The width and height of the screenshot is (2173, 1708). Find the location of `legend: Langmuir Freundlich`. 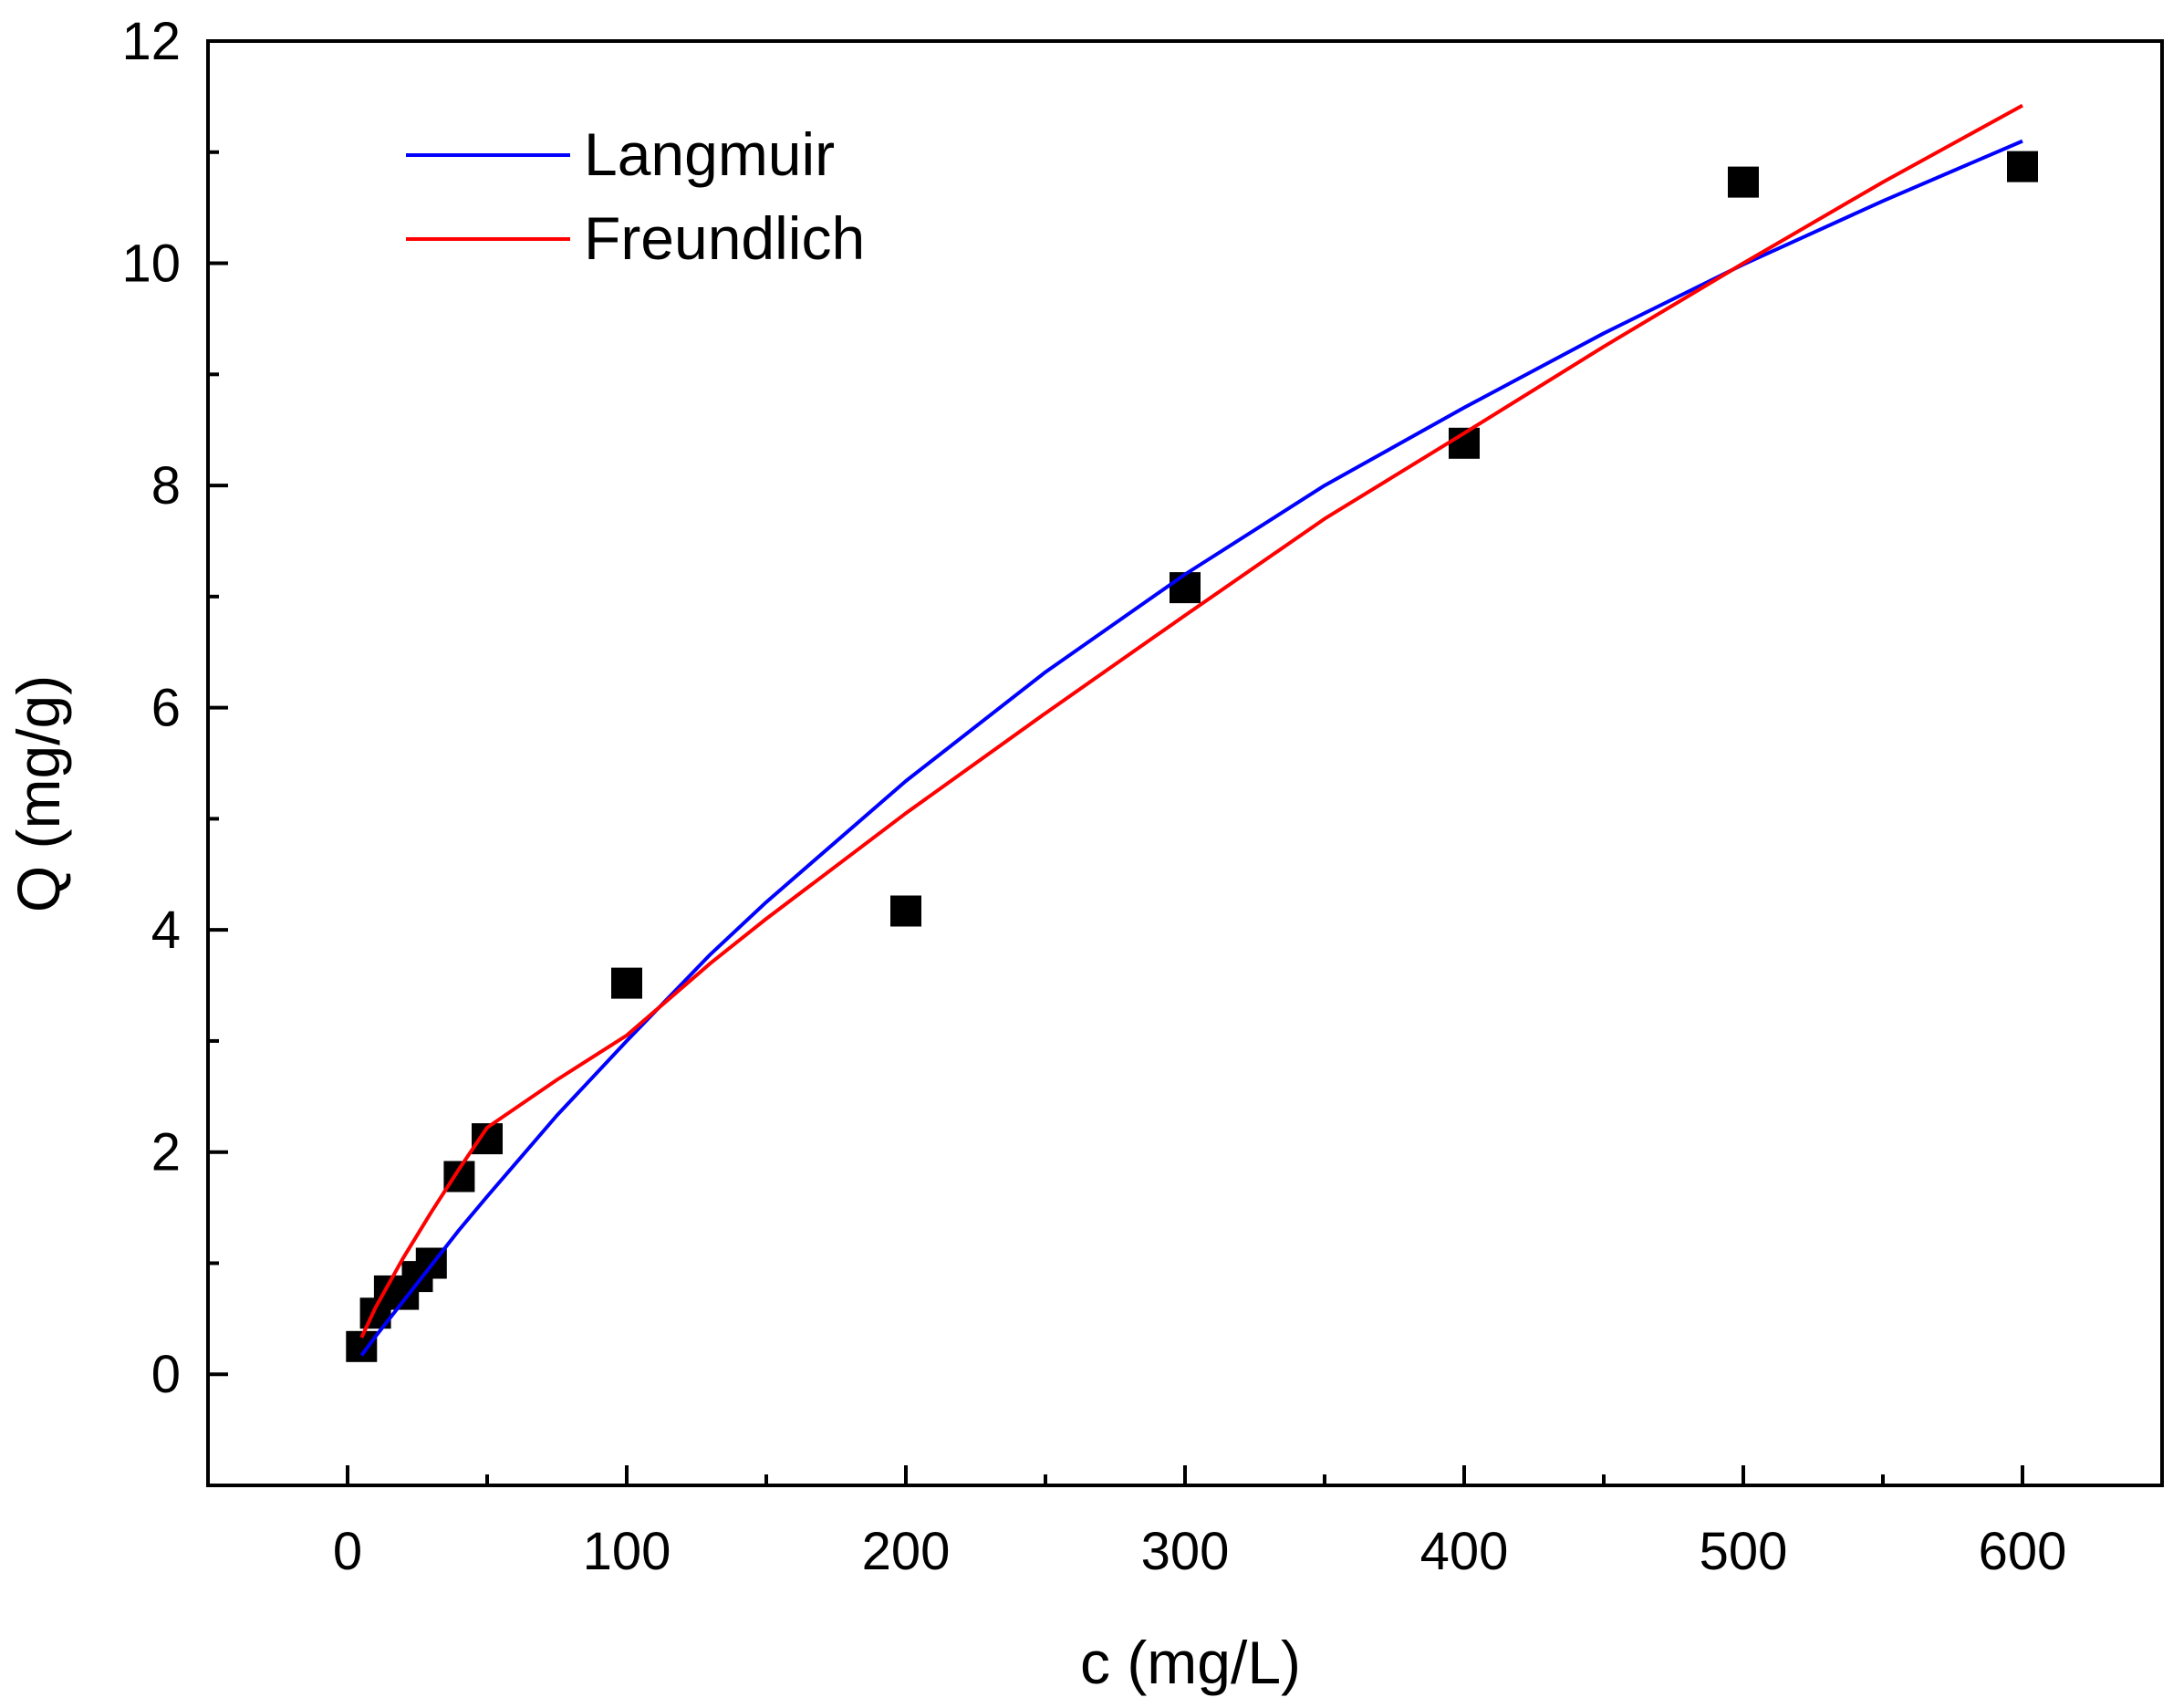

legend: Langmuir Freundlich is located at coordinates (635, 196).